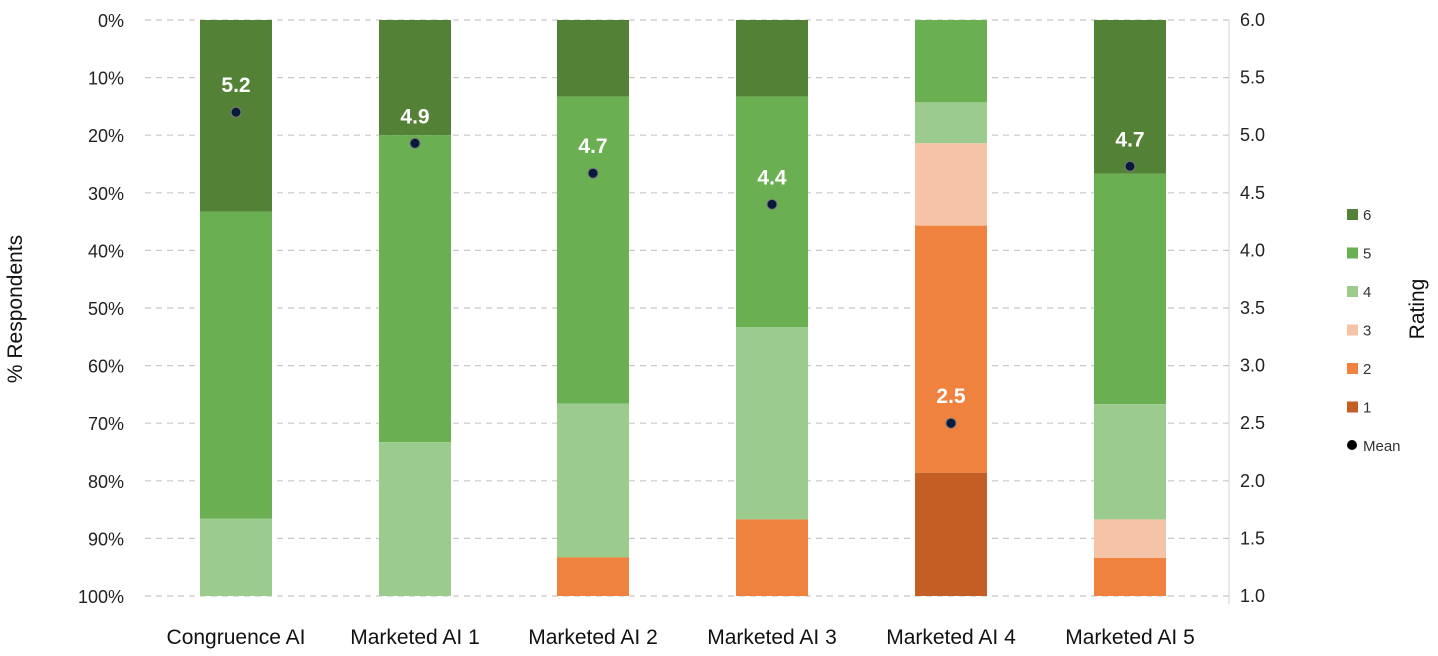 Image resolution: width=1438 pixels, height=656 pixels. What do you see at coordinates (235, 85) in the screenshot?
I see `mean-value-label: 5.2` at bounding box center [235, 85].